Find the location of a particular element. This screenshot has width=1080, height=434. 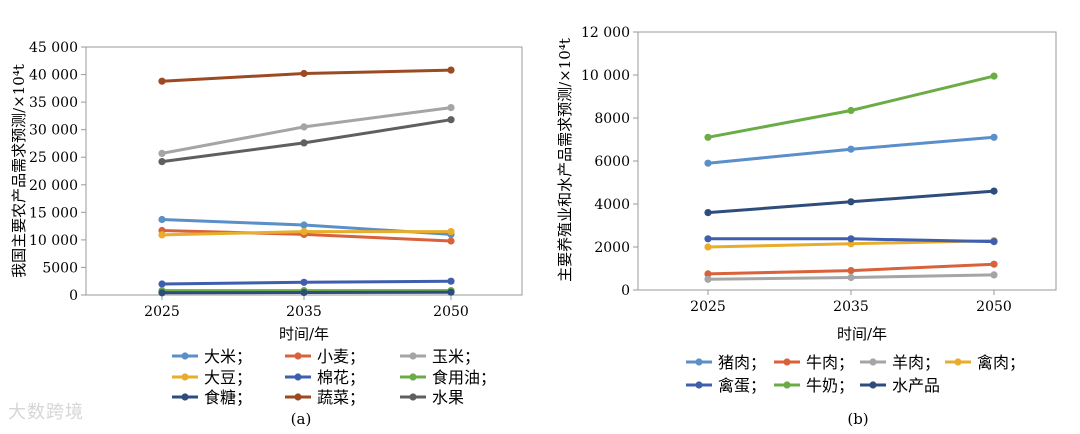

b-legend-label: 禽蛋； is located at coordinates (742, 385).